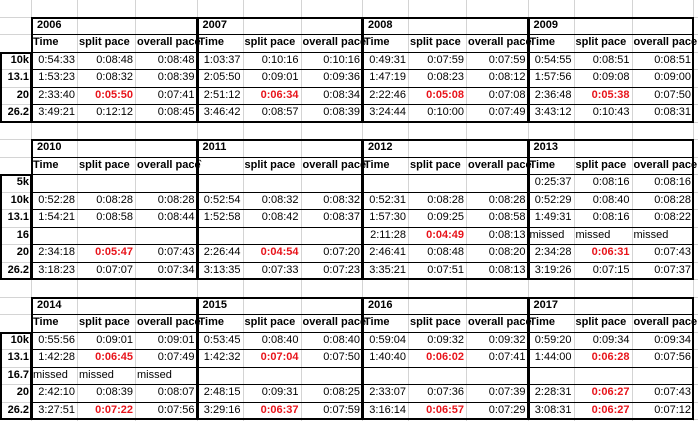  What do you see at coordinates (507, 252) in the screenshot?
I see `cell: 0:08:20` at bounding box center [507, 252].